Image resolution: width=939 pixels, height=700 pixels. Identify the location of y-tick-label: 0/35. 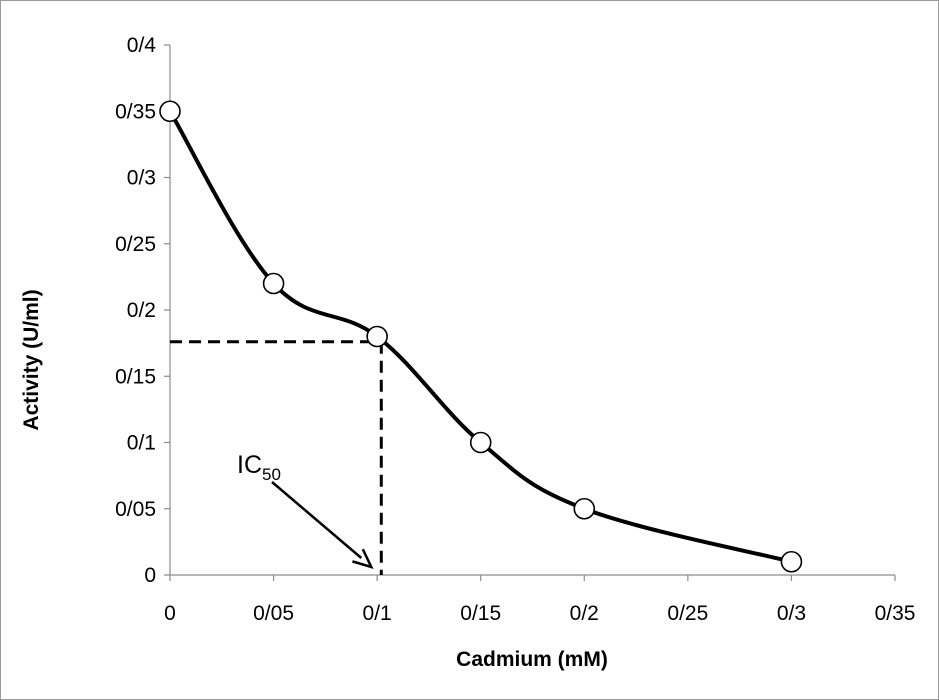
(135, 111).